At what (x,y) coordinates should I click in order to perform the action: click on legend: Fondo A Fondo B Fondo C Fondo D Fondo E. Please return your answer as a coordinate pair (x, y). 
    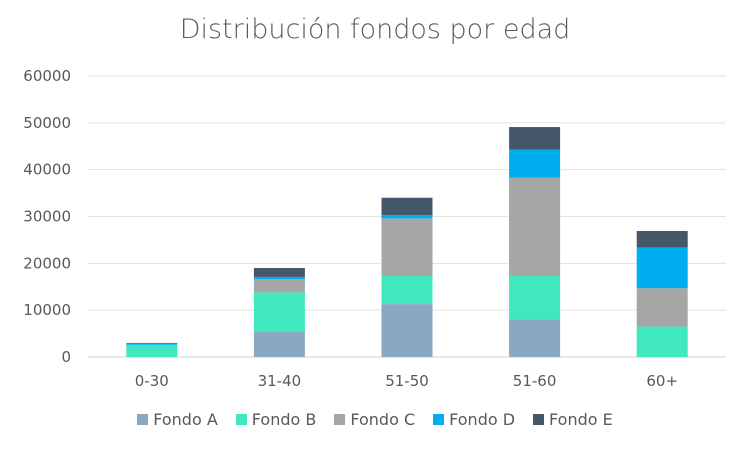
    Looking at the image, I should click on (375, 419).